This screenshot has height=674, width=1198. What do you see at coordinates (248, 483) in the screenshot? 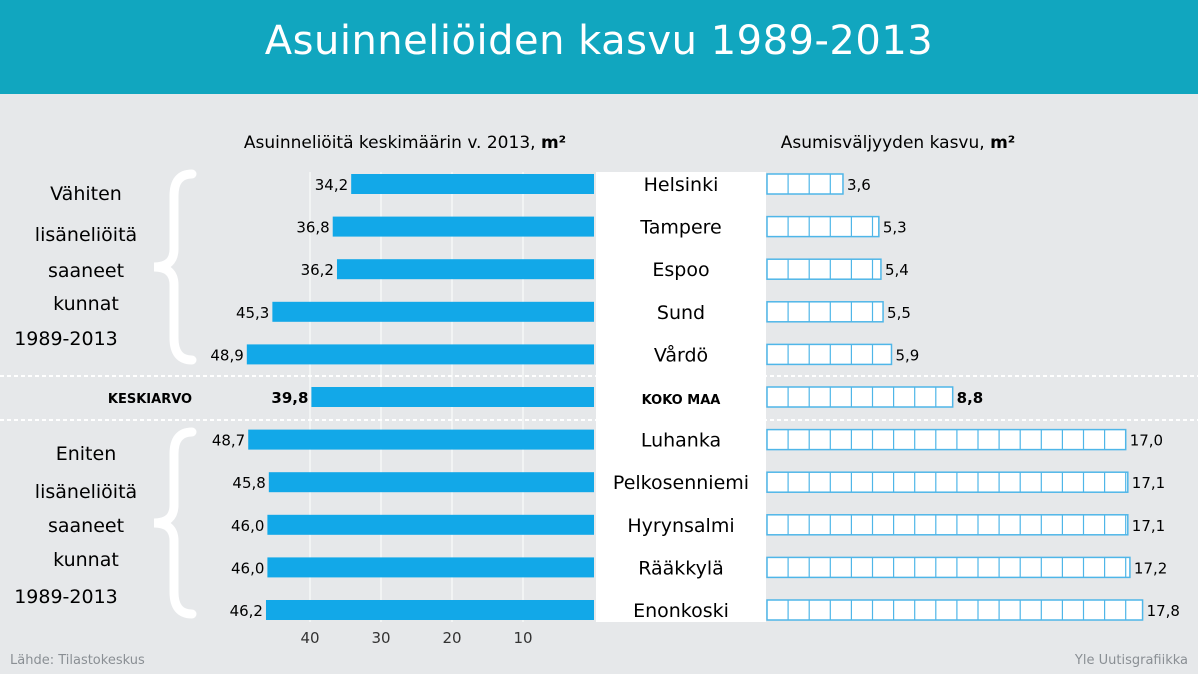
I see `left-value-label: 45,8` at bounding box center [248, 483].